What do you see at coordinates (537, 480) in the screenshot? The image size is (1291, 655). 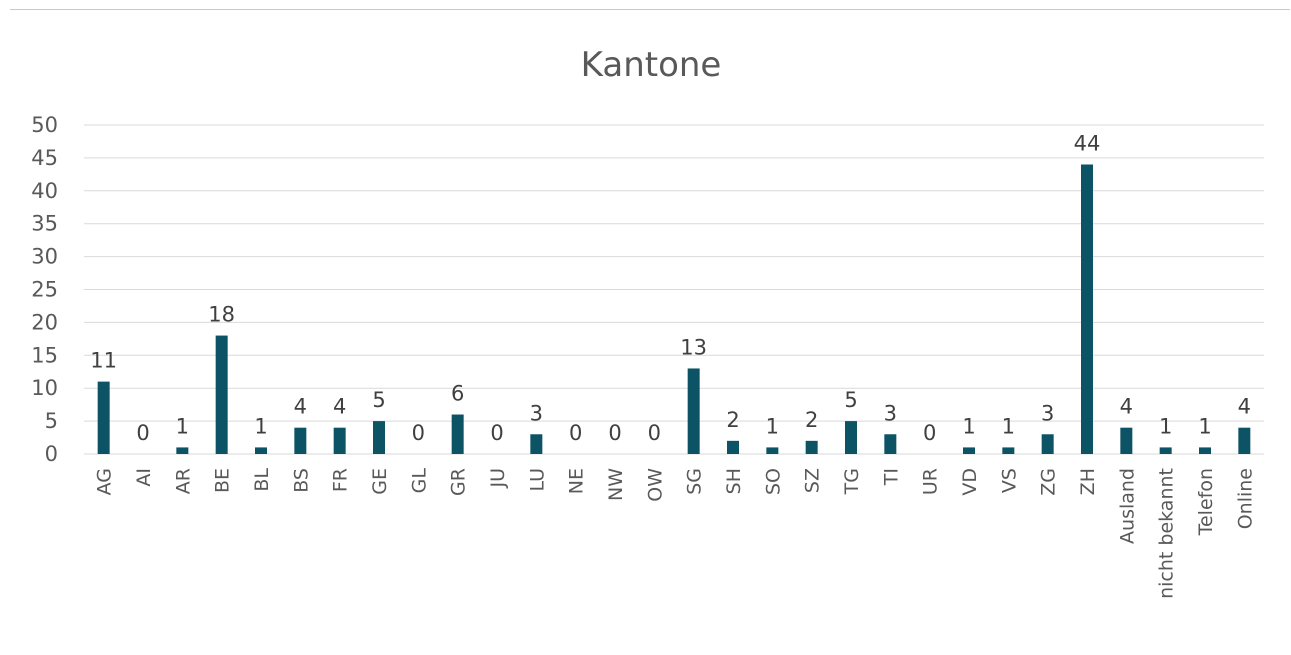 I see `x-tick-label: LU` at bounding box center [537, 480].